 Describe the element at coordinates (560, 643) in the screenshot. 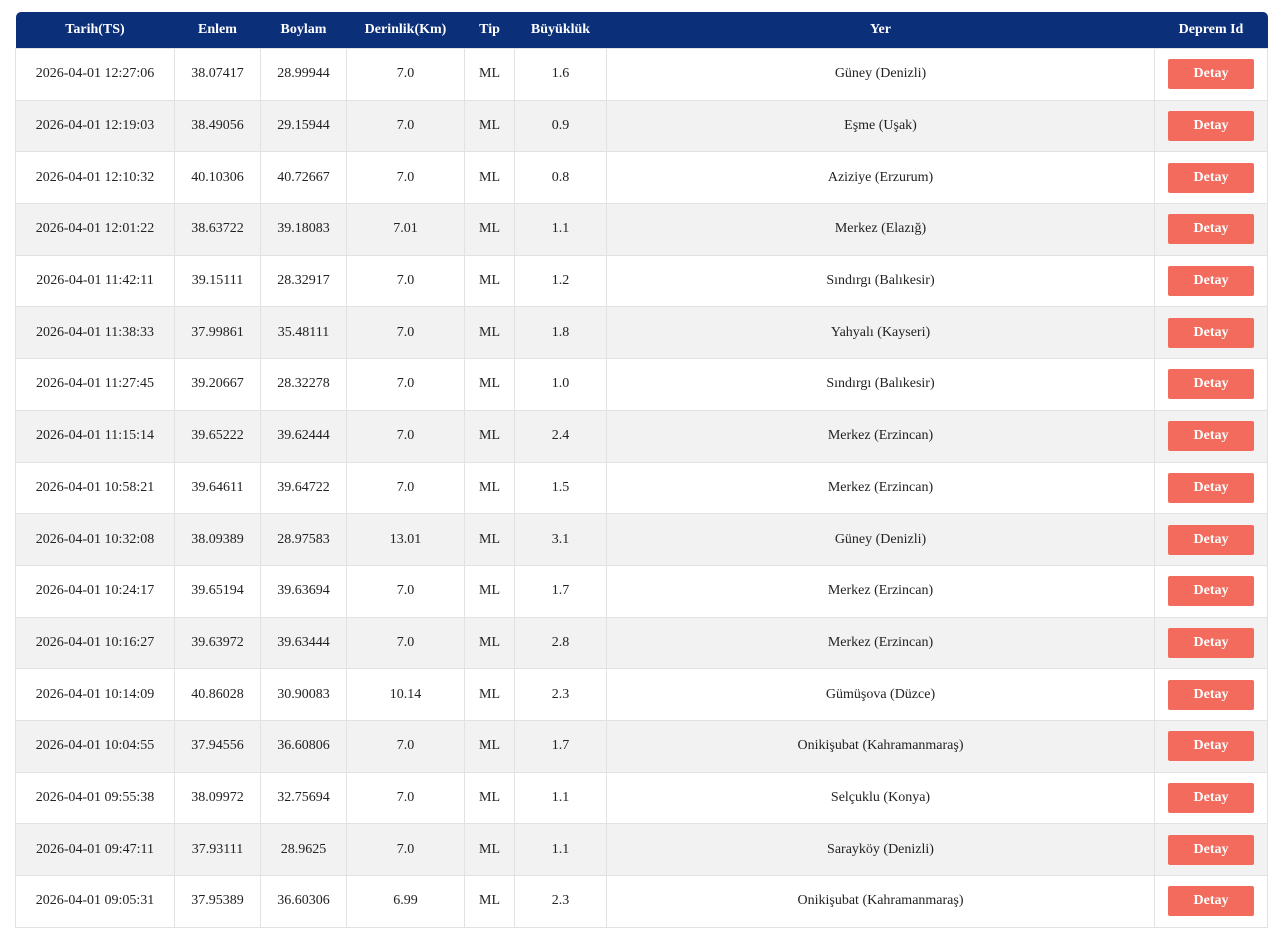

I see `magnitude-cell: 2.8` at that location.